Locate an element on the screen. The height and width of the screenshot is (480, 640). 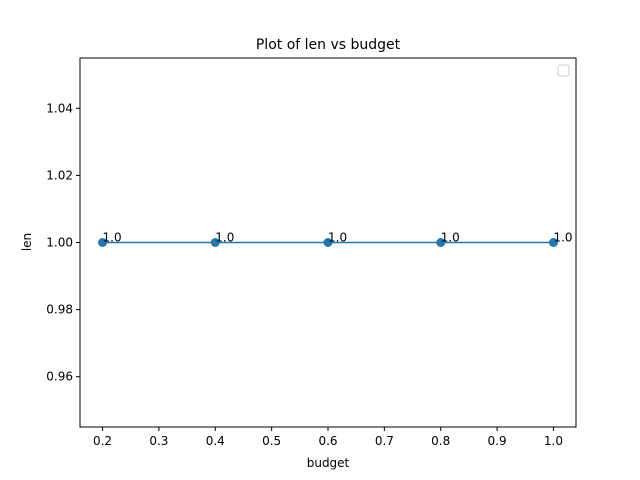
plot-content: 1.0 1.0 1.0 1.0 1.0 is located at coordinates (335, 239).